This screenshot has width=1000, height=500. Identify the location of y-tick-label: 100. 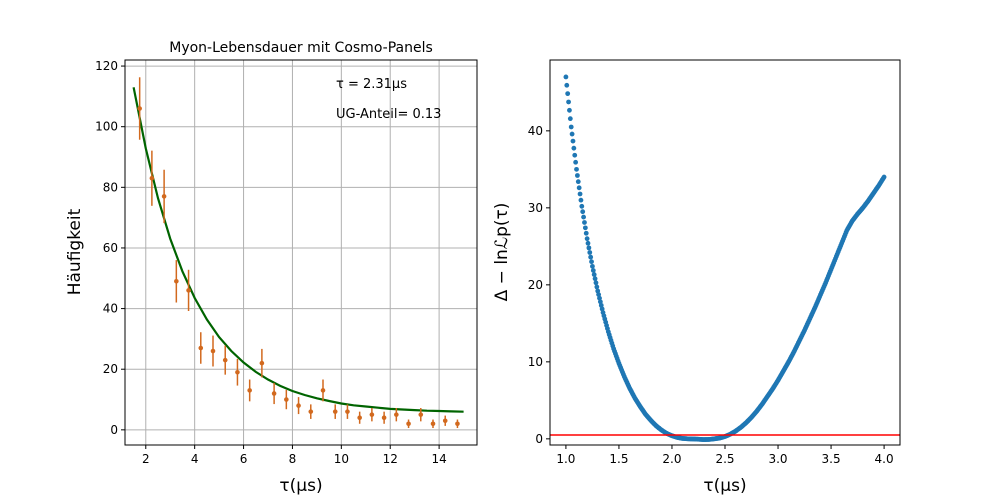
(106, 127).